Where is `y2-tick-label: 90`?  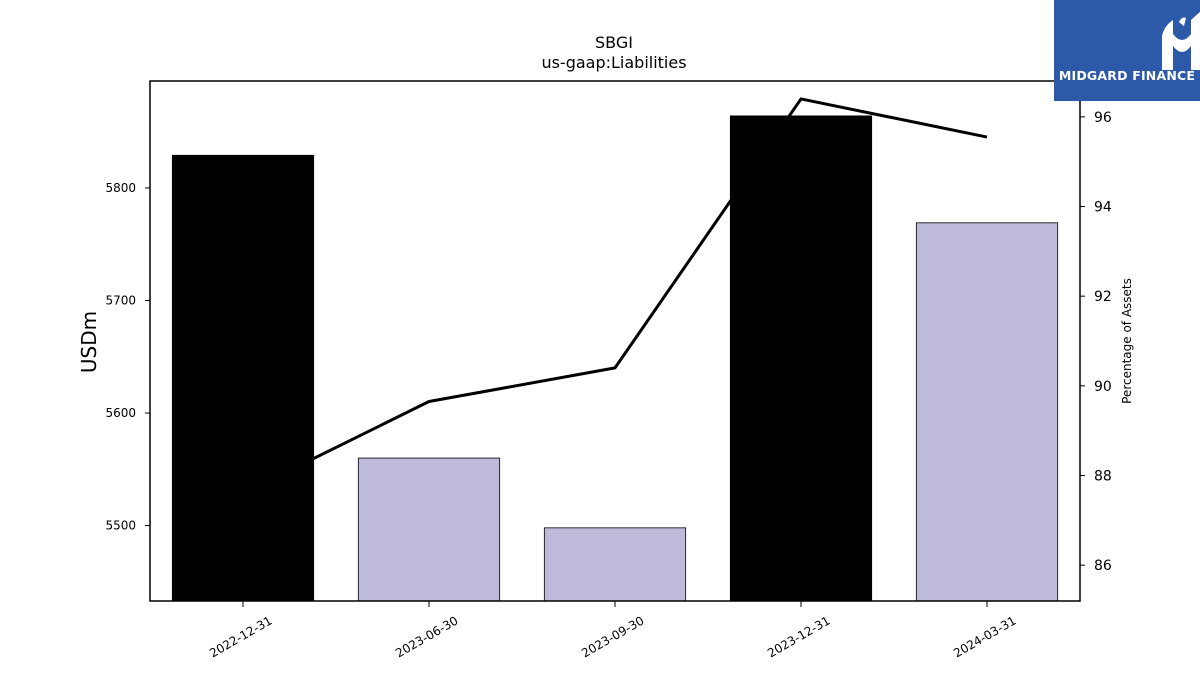
y2-tick-label: 90 is located at coordinates (1103, 387).